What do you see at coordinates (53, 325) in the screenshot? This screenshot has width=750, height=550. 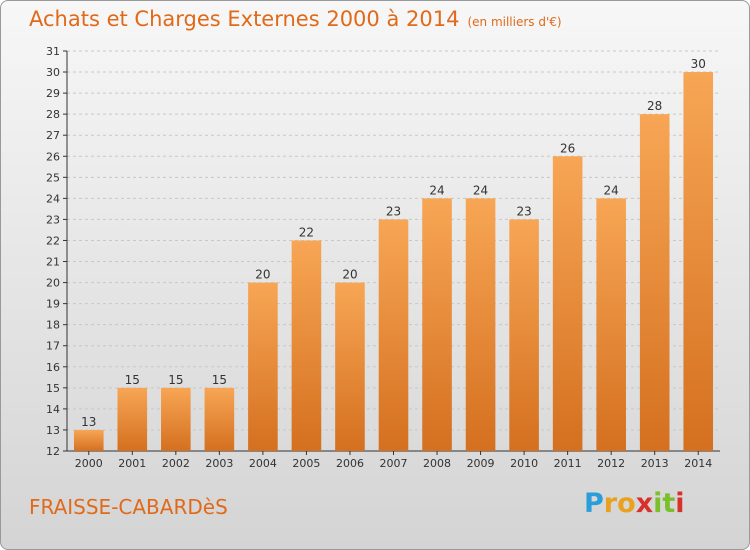 I see `y-tick-label-18: 18` at bounding box center [53, 325].